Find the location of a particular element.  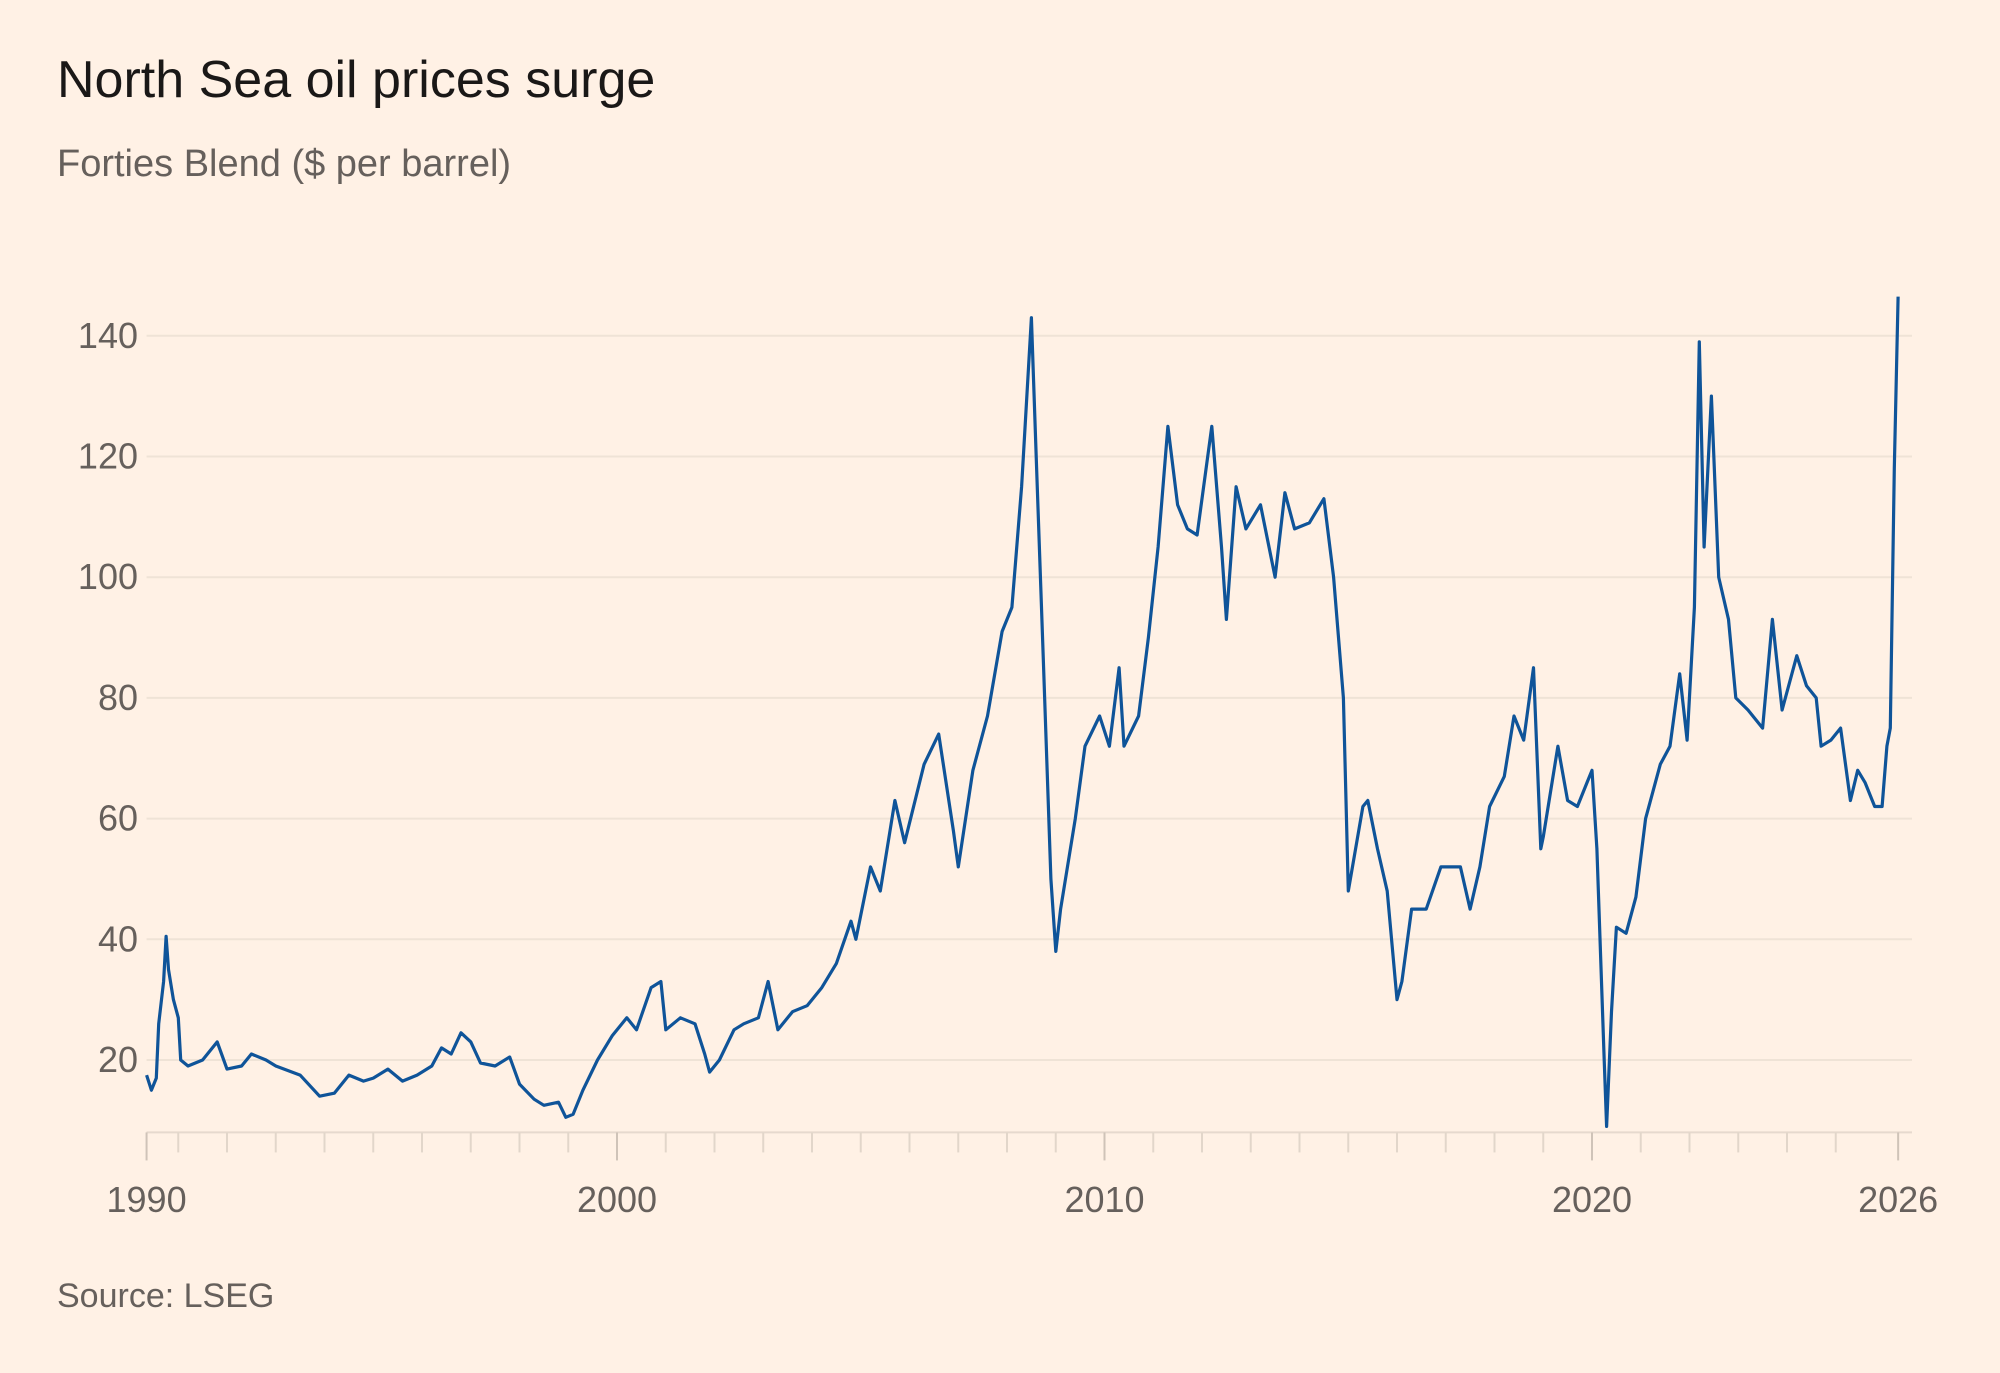

y-tick-label: 40 is located at coordinates (118, 938).